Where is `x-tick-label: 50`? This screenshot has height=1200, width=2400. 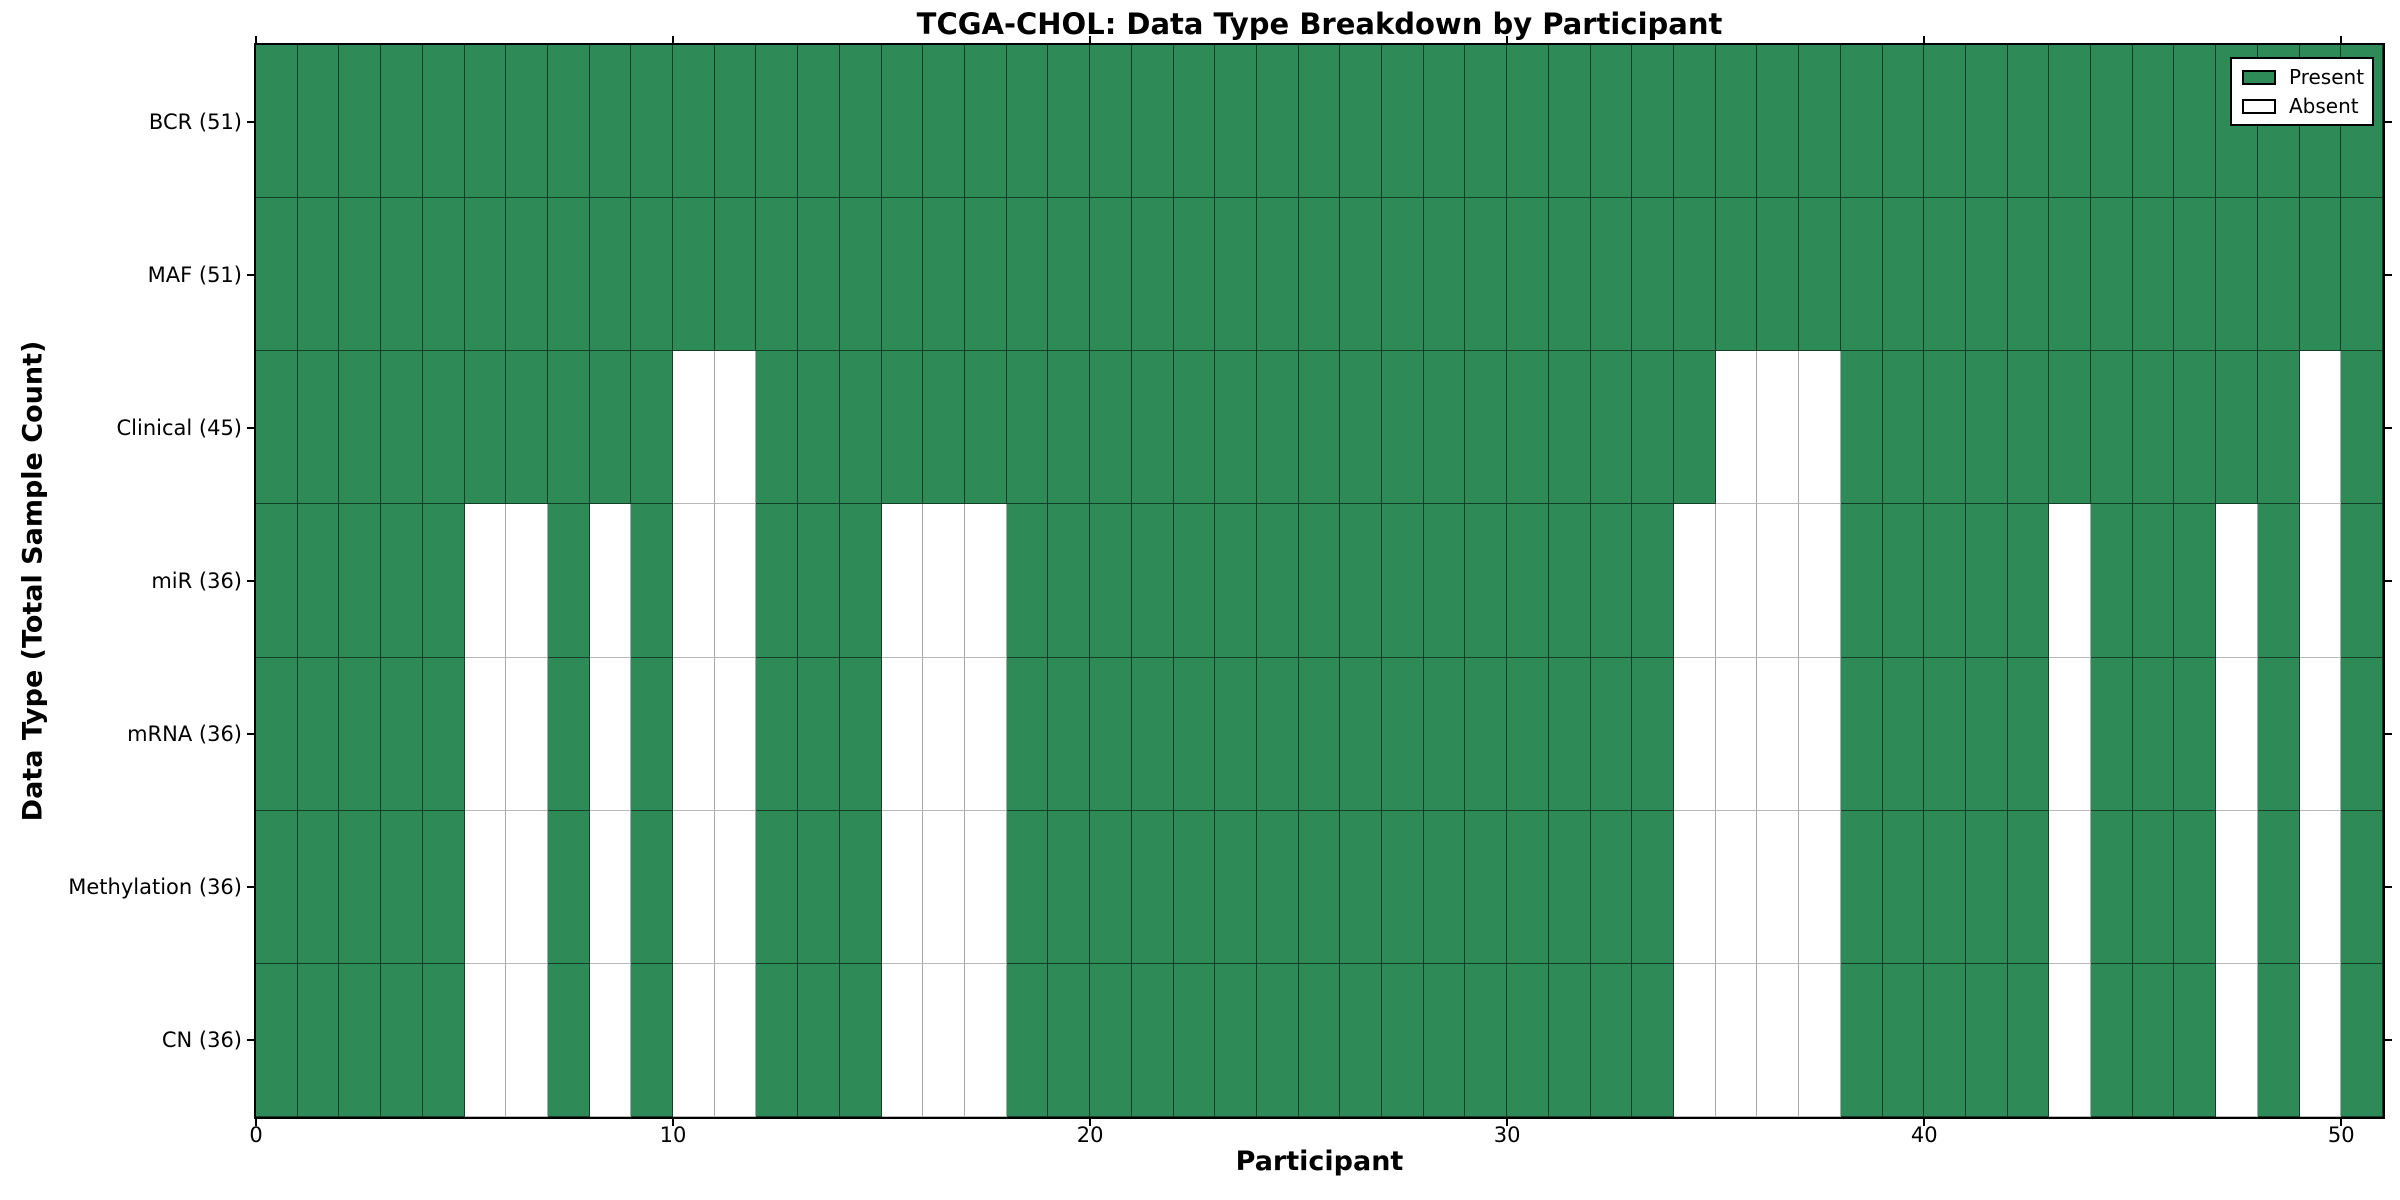 x-tick-label: 50 is located at coordinates (2341, 1135).